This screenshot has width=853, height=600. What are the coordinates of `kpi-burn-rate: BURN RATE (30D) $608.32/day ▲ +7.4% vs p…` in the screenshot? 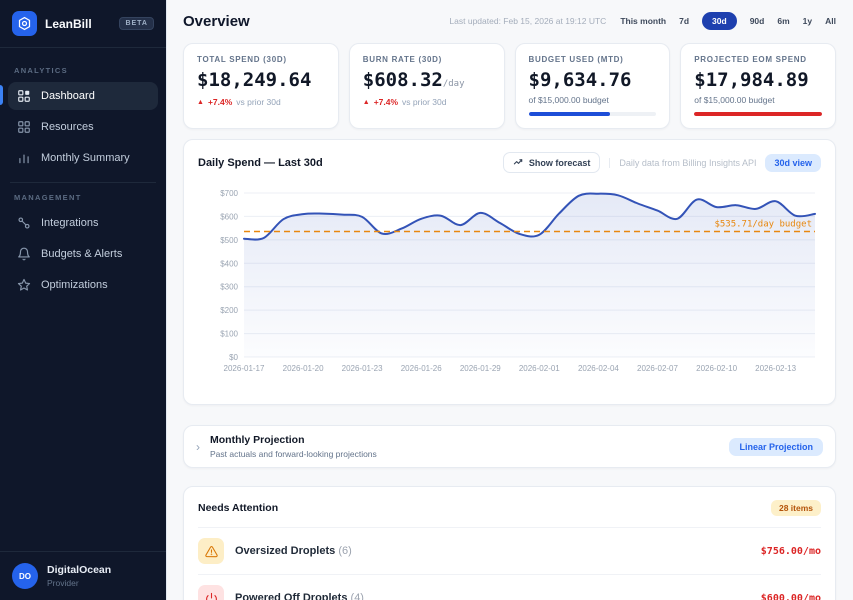 It's located at (426, 86).